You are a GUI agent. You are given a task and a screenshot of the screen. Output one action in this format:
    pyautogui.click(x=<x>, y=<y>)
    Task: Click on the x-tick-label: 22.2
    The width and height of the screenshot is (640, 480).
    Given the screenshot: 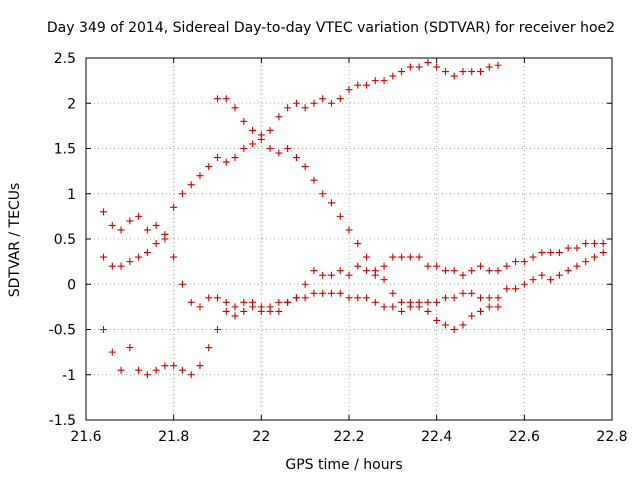 What is the action you would take?
    pyautogui.click(x=348, y=437)
    